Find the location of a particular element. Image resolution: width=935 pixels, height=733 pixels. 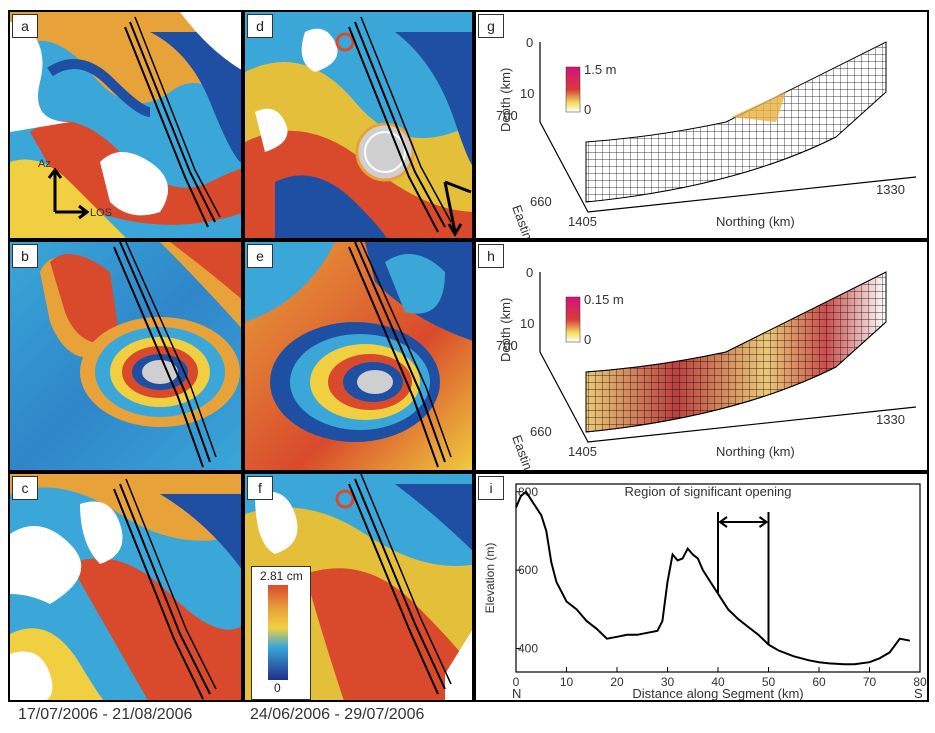

panel-label: d is located at coordinates (260, 26).